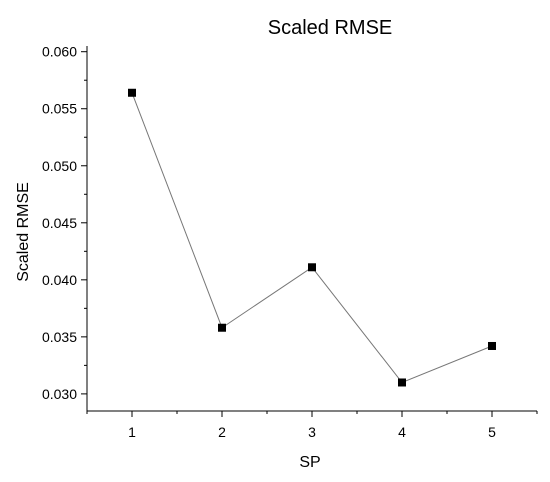 Image resolution: width=550 pixels, height=482 pixels. I want to click on y-tick-label: 0.035, so click(59, 337).